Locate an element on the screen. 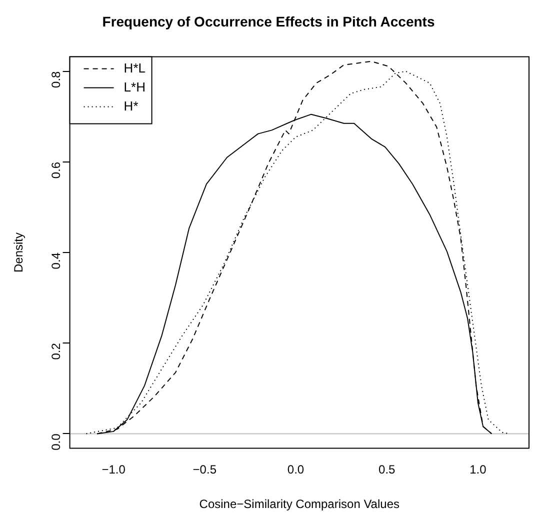 Image resolution: width=535 pixels, height=524 pixels. y-tick-label: 0.2 is located at coordinates (56, 351).